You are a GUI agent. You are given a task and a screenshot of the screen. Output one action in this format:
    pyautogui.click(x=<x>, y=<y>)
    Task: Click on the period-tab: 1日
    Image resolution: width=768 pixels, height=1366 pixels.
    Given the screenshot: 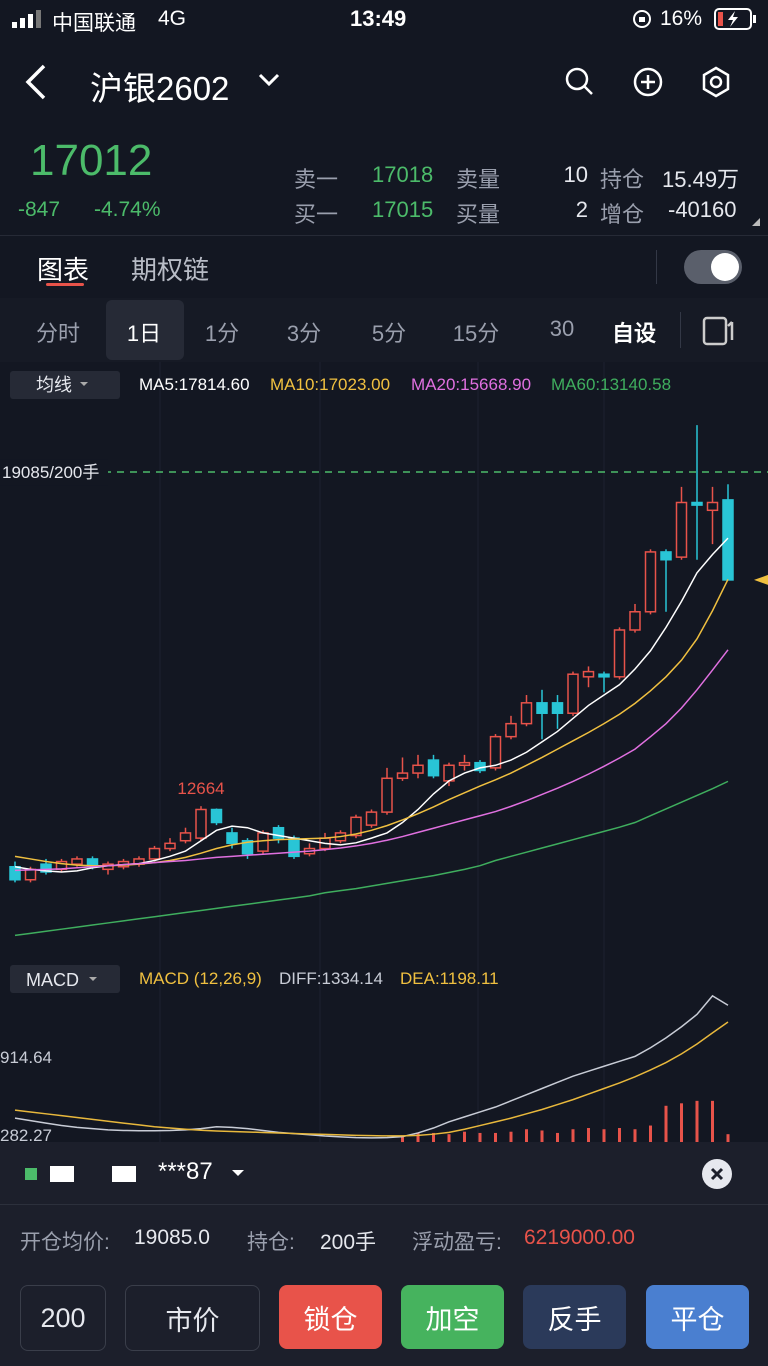 What is the action you would take?
    pyautogui.click(x=144, y=333)
    